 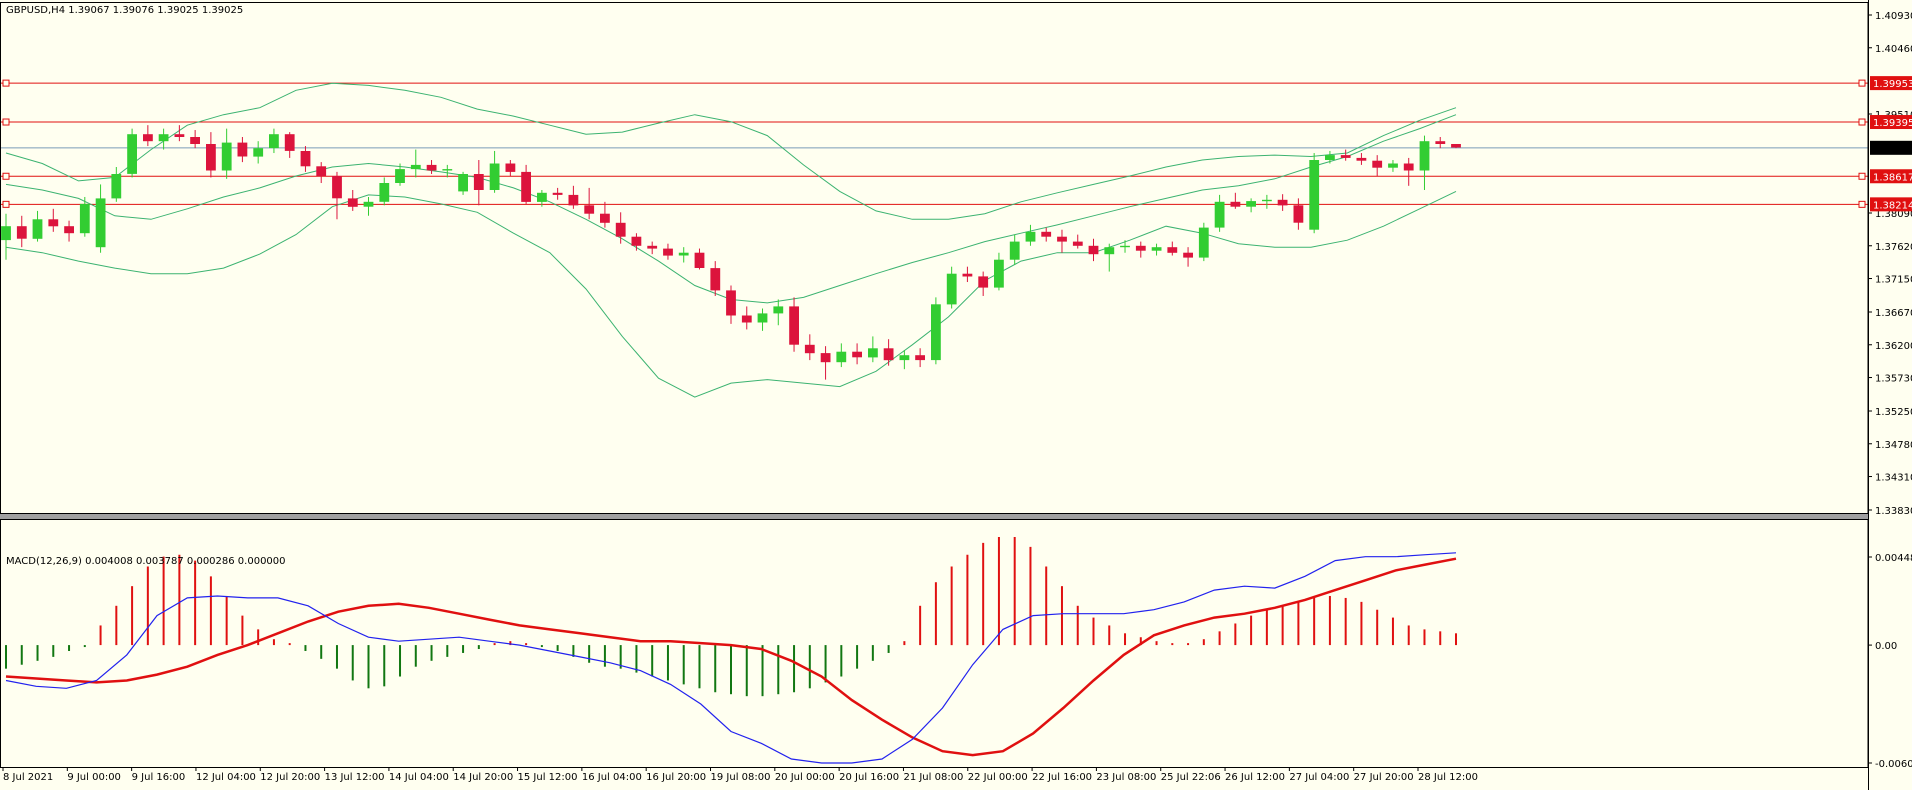 What do you see at coordinates (1191, 777) in the screenshot?
I see `time-tick-label: 25 Jul 22:06` at bounding box center [1191, 777].